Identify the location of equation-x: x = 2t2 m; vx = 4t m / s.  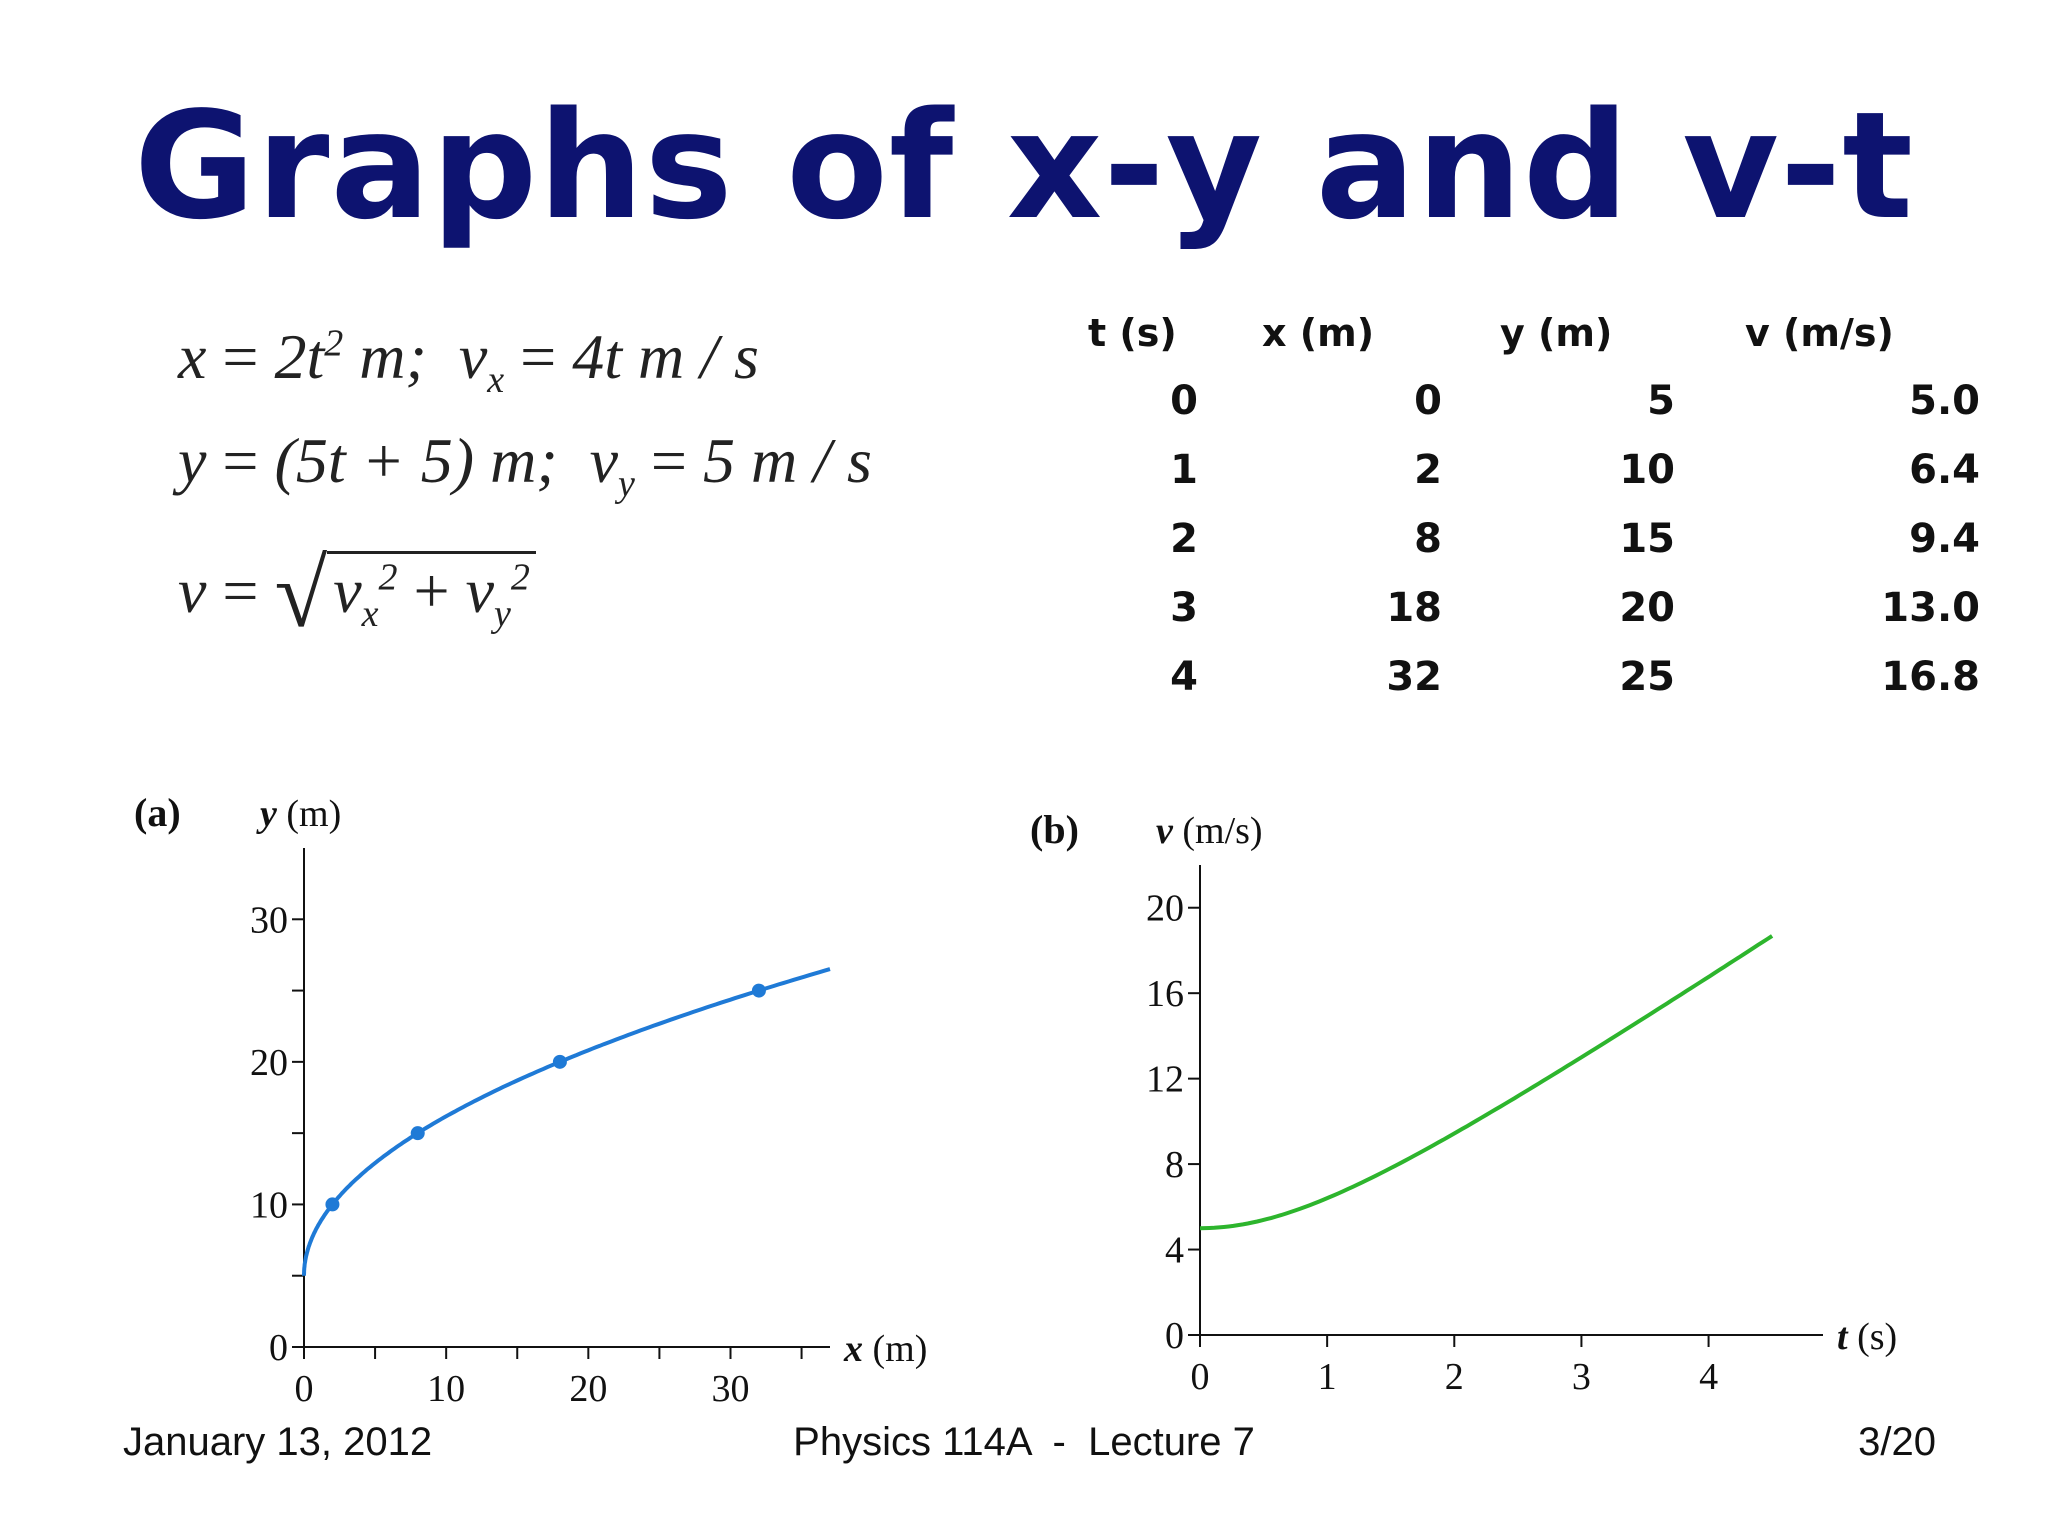
(468, 361).